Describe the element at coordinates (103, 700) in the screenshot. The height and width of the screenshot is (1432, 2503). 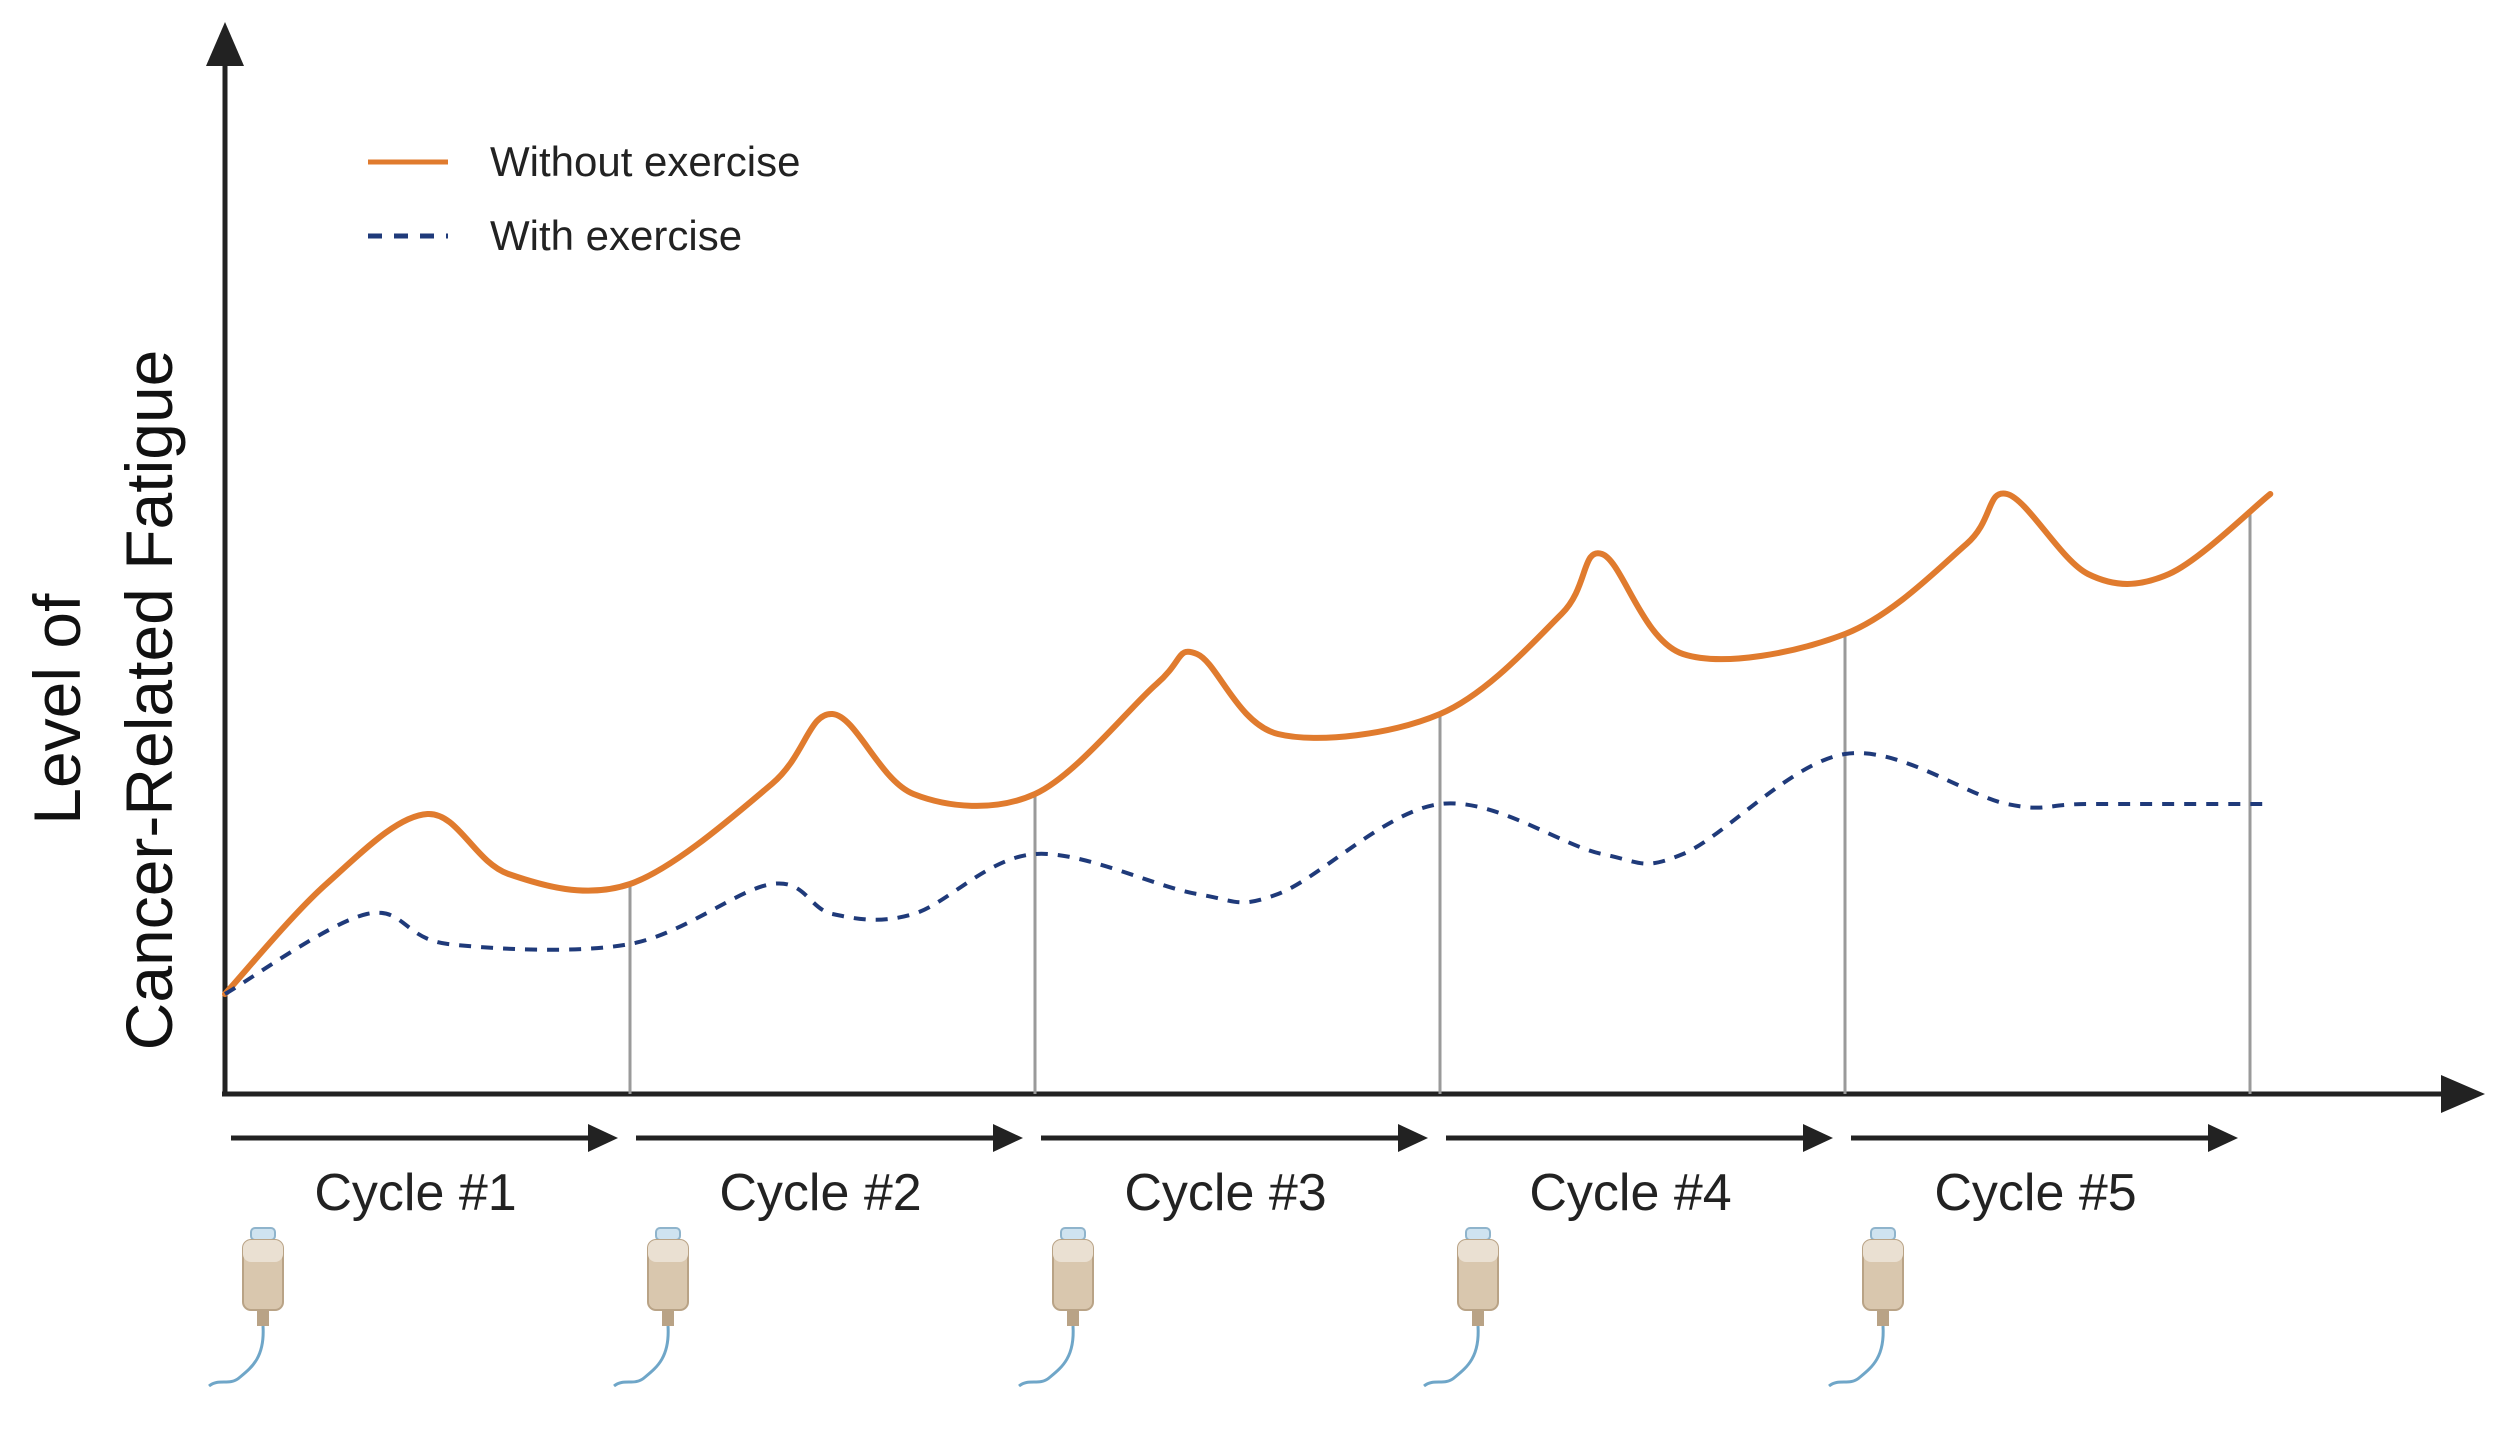
I see `y-axis-label: Level of Cancer-Related Fatigue` at that location.